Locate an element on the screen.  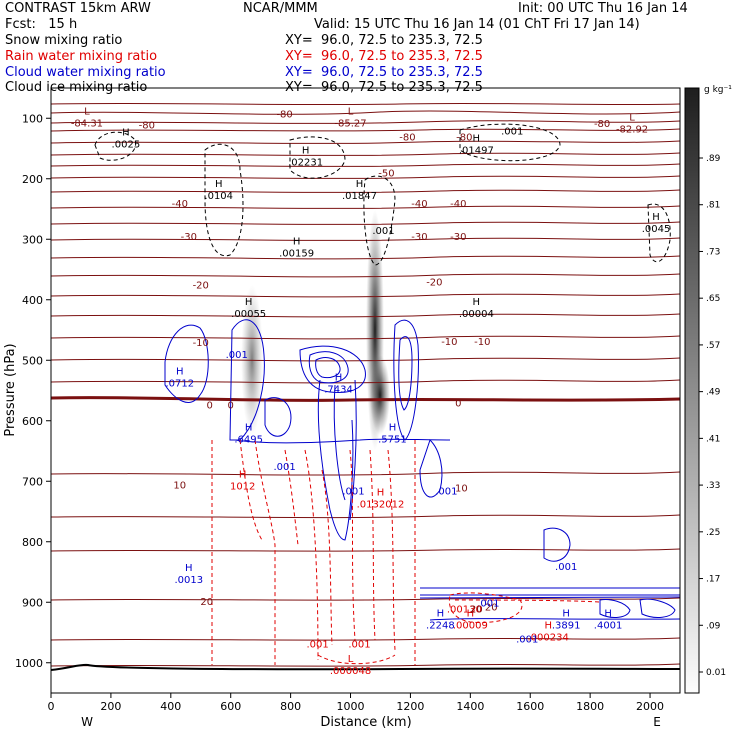
x-tick-label: 1800 is located at coordinates (590, 706).